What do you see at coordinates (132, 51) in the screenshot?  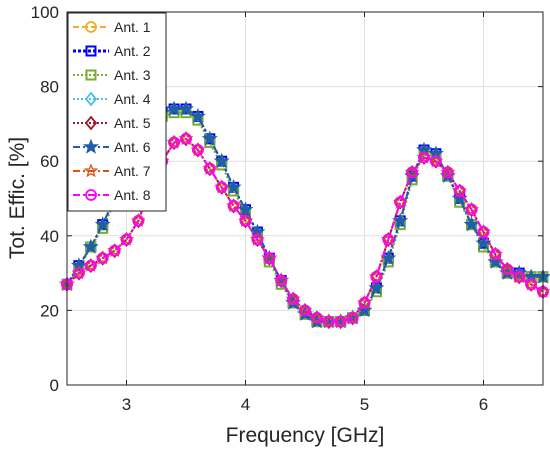 I see `legend-label: Ant. 2` at bounding box center [132, 51].